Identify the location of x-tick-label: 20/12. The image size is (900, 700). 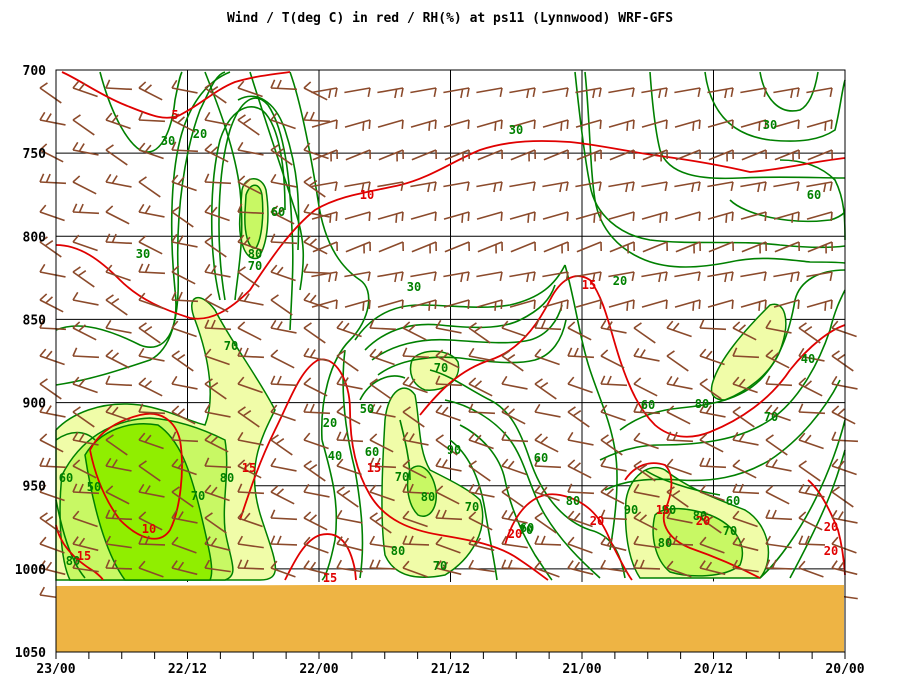
(713, 669).